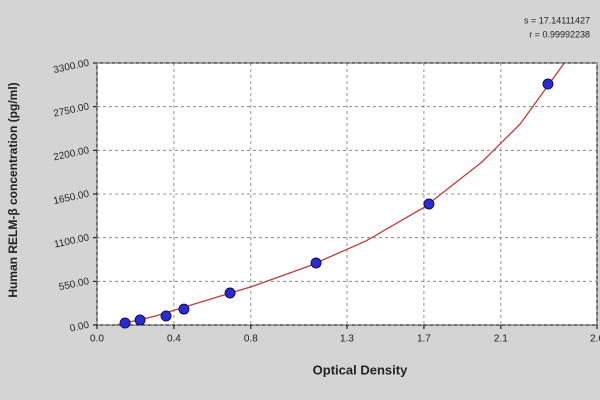 The width and height of the screenshot is (600, 400). What do you see at coordinates (559, 34) in the screenshot?
I see `annotation: r = 0.99992238` at bounding box center [559, 34].